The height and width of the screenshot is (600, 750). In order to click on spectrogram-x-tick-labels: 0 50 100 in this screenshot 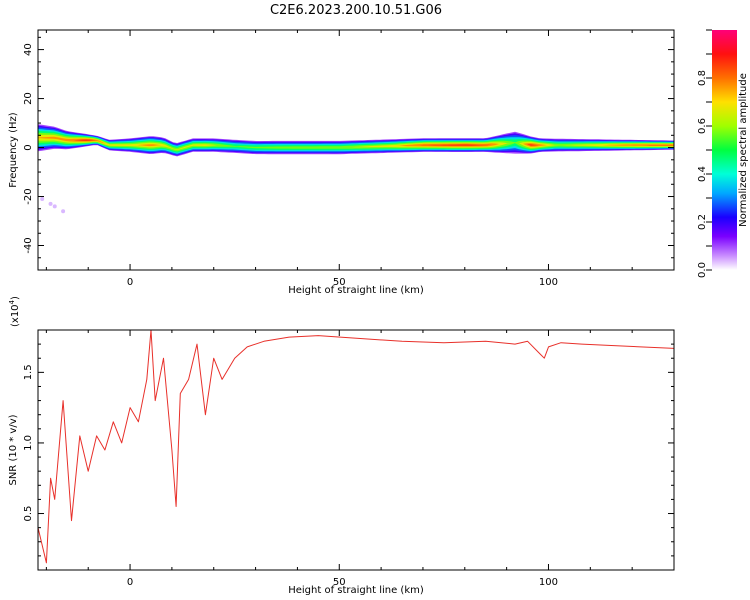, I will do `click(342, 282)`.